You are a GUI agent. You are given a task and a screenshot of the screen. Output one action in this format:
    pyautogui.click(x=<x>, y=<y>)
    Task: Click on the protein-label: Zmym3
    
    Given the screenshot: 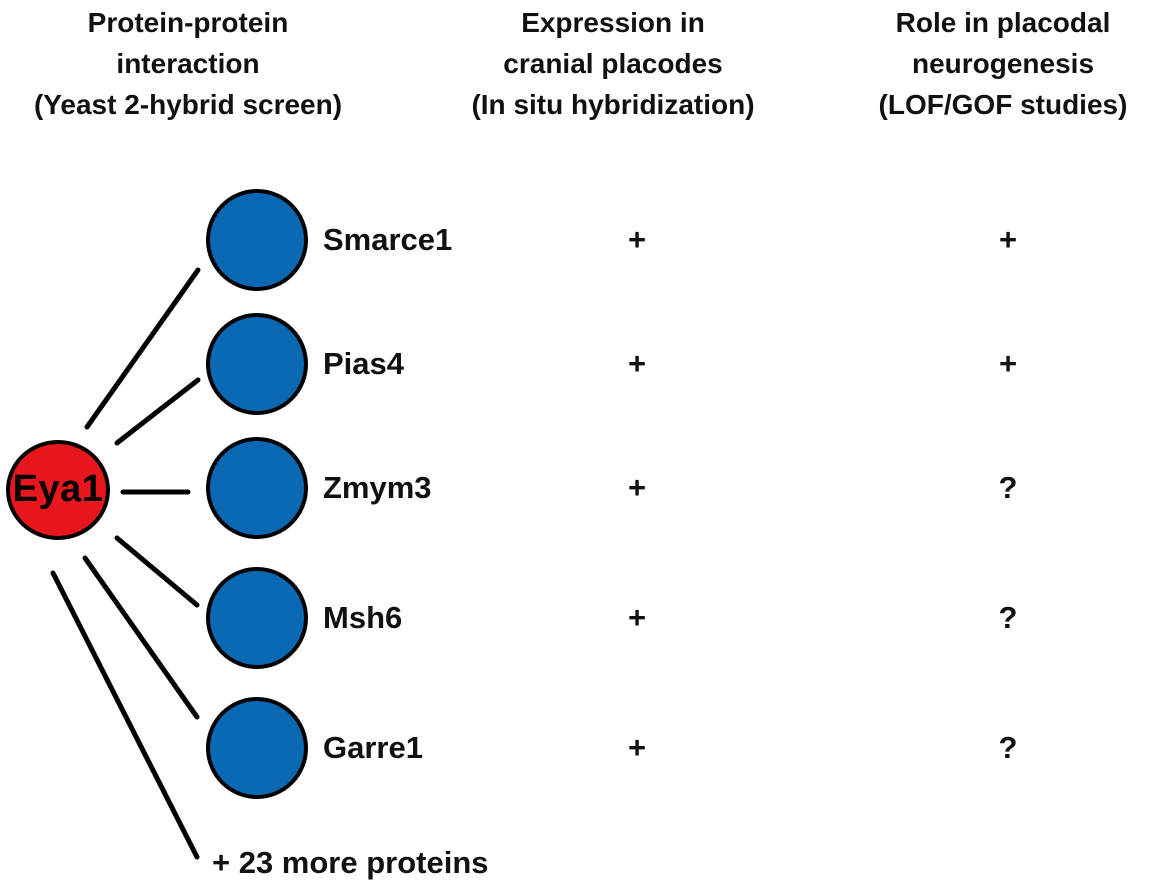 What is the action you would take?
    pyautogui.click(x=377, y=487)
    